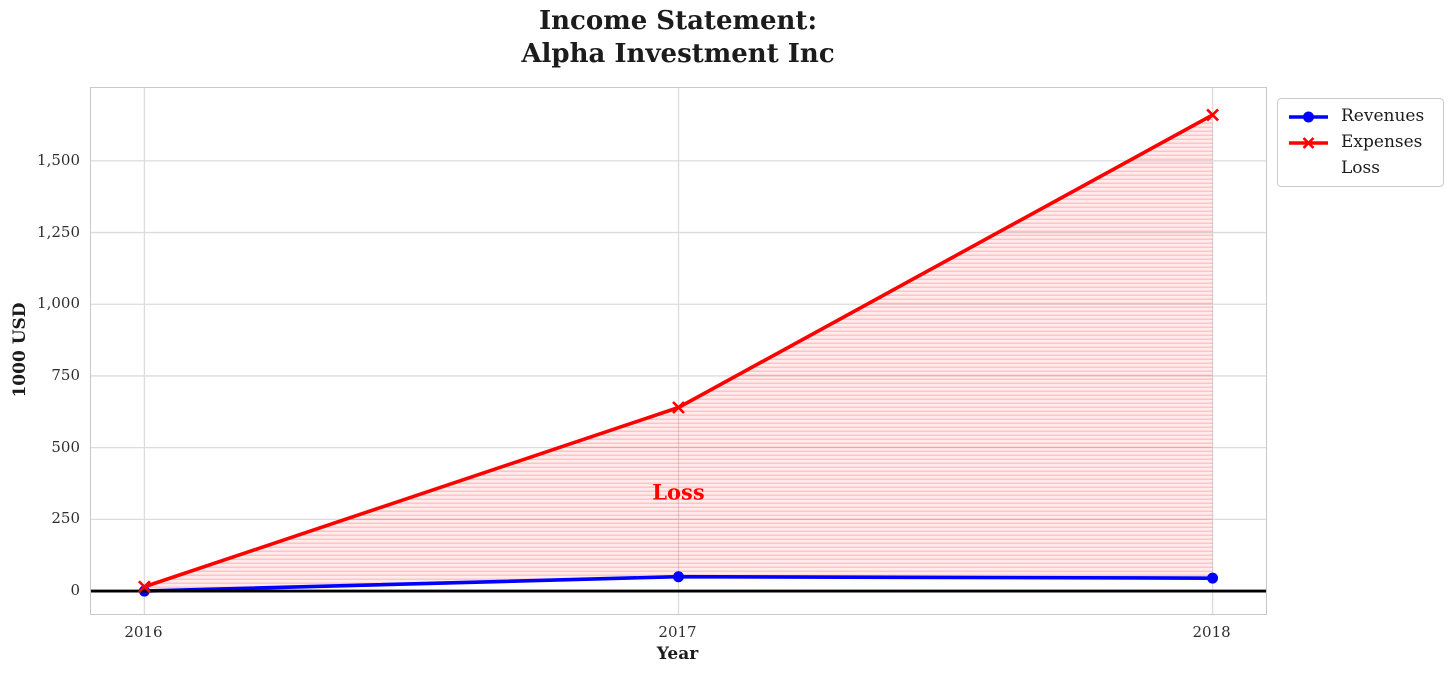  I want to click on x-tick-label: 2017, so click(677, 632).